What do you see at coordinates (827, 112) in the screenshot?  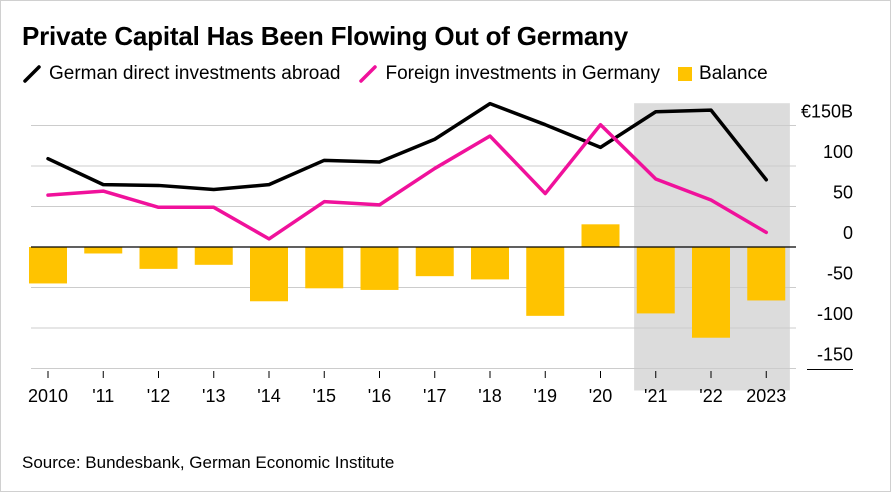 I see `y-tick-label: €150B` at bounding box center [827, 112].